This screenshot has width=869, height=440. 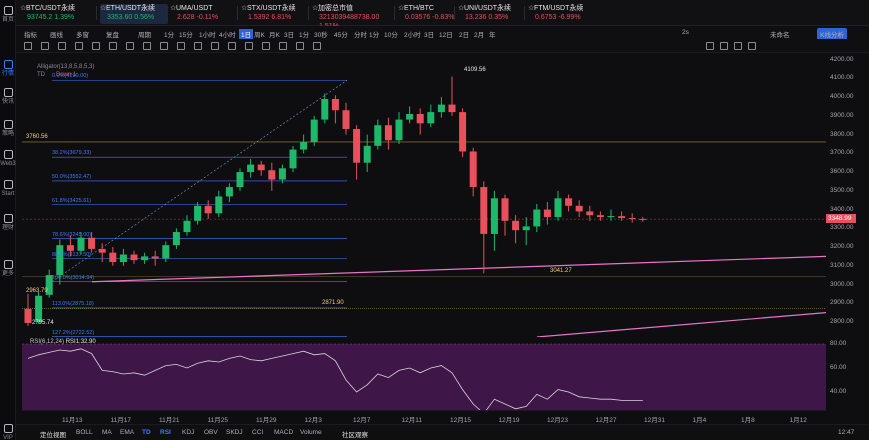 I want to click on trash-icon, so click(x=300, y=46).